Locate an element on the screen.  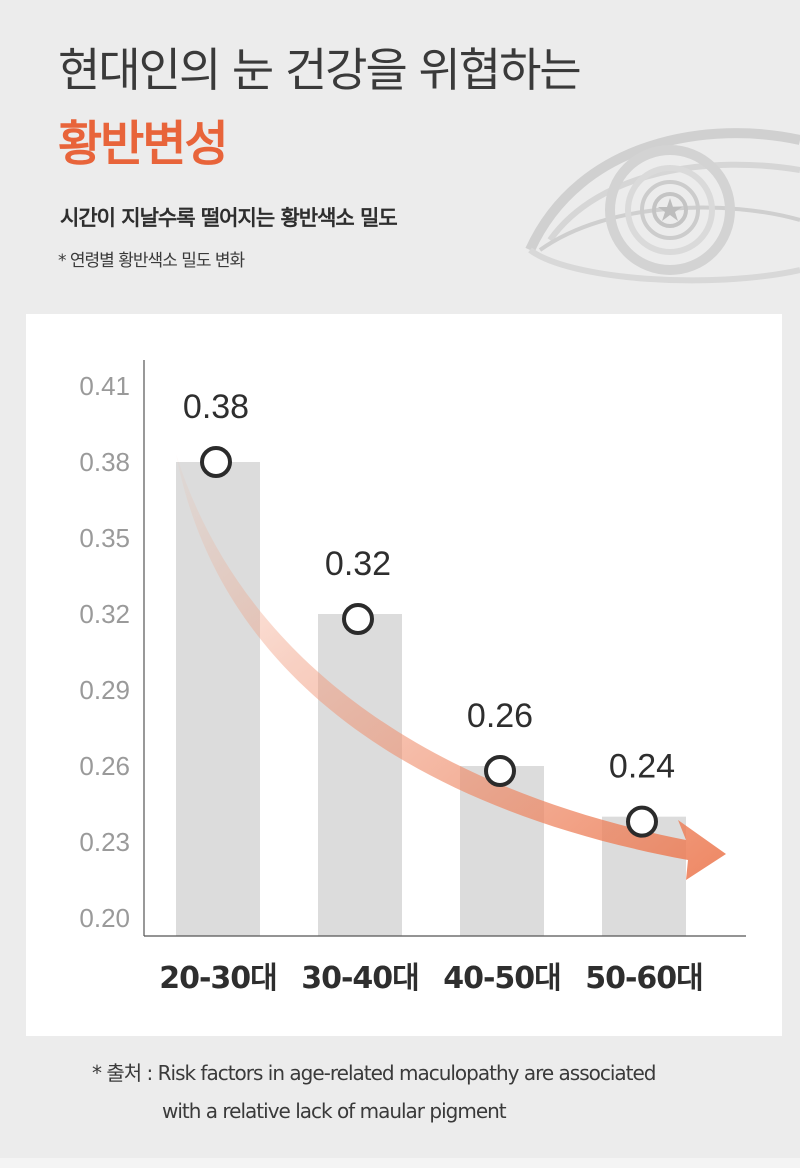
x-tick-label: 30-40대 is located at coordinates (360, 978).